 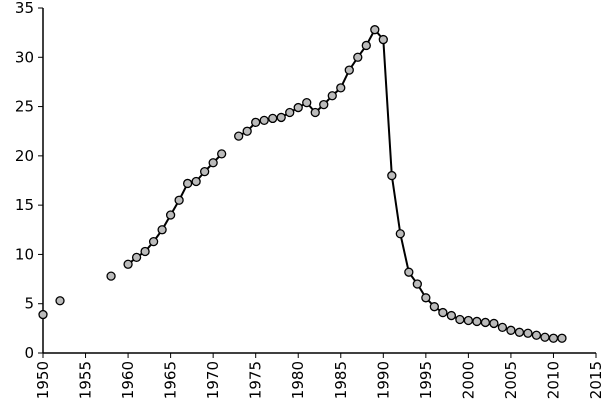 What do you see at coordinates (29, 304) in the screenshot?
I see `y-tick-label: 5` at bounding box center [29, 304].